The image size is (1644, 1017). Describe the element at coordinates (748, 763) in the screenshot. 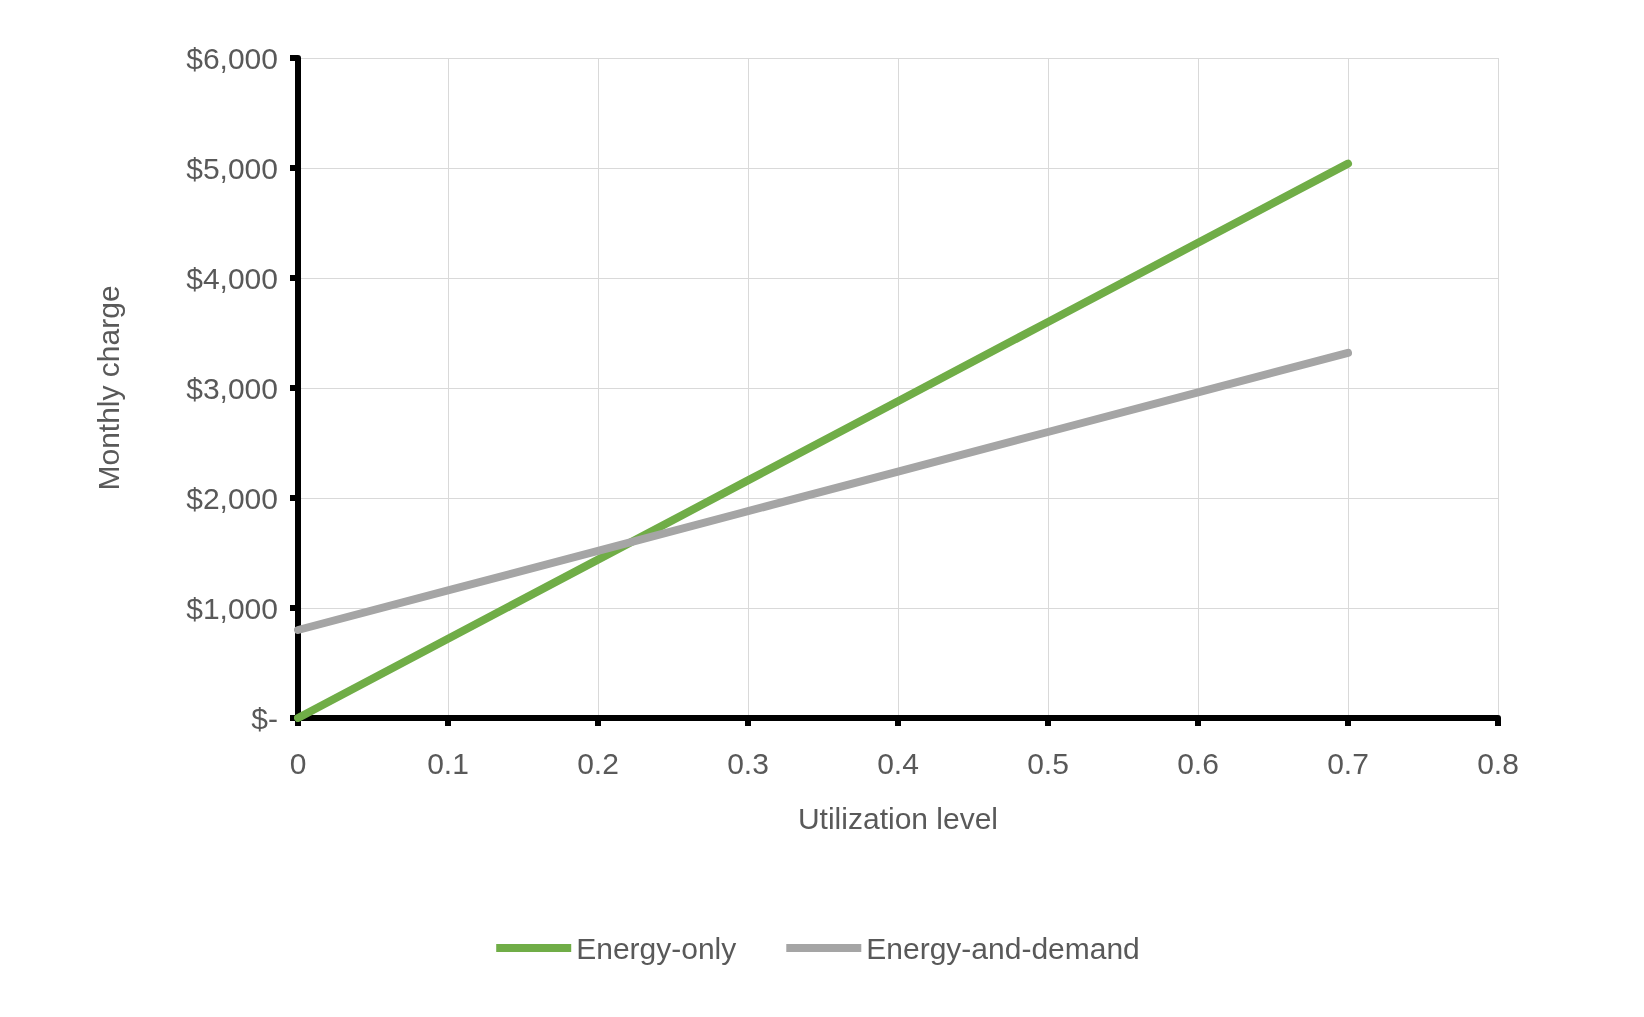

I see `x-tick-label: 0.3` at that location.